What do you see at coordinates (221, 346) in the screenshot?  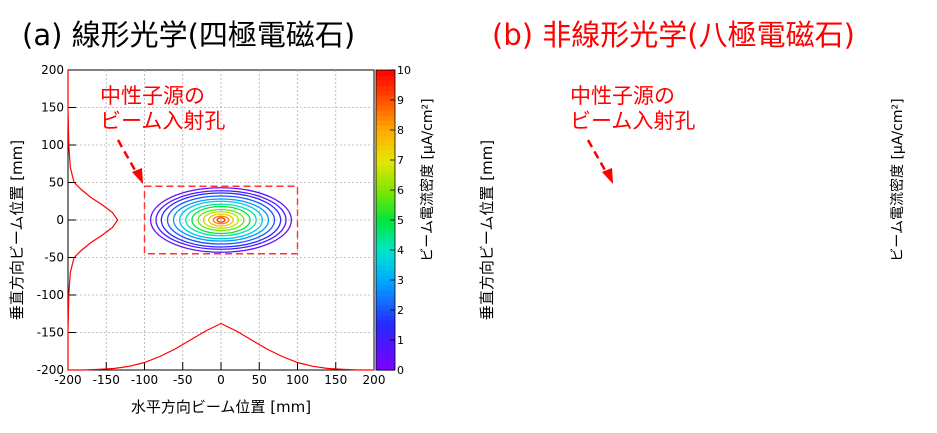 I see `profile-x-line` at bounding box center [221, 346].